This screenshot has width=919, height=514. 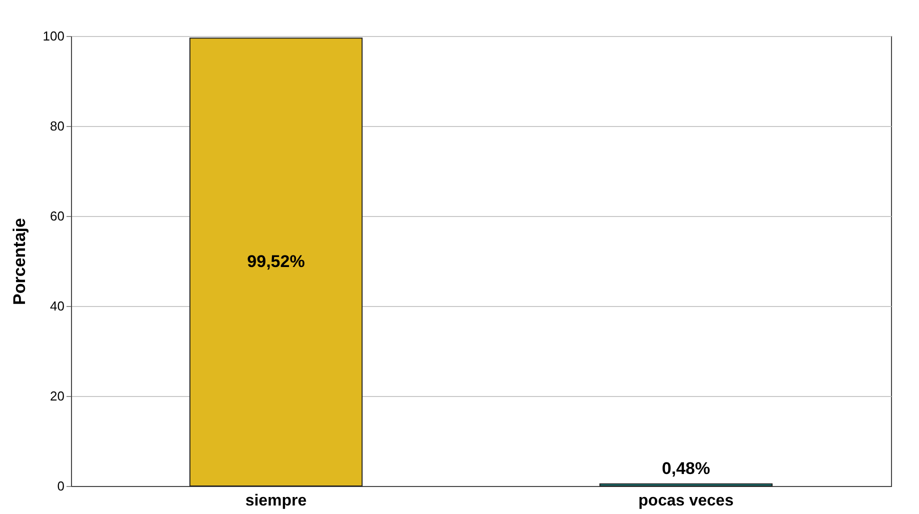 What do you see at coordinates (53, 36) in the screenshot?
I see `y-tick-label: 100` at bounding box center [53, 36].